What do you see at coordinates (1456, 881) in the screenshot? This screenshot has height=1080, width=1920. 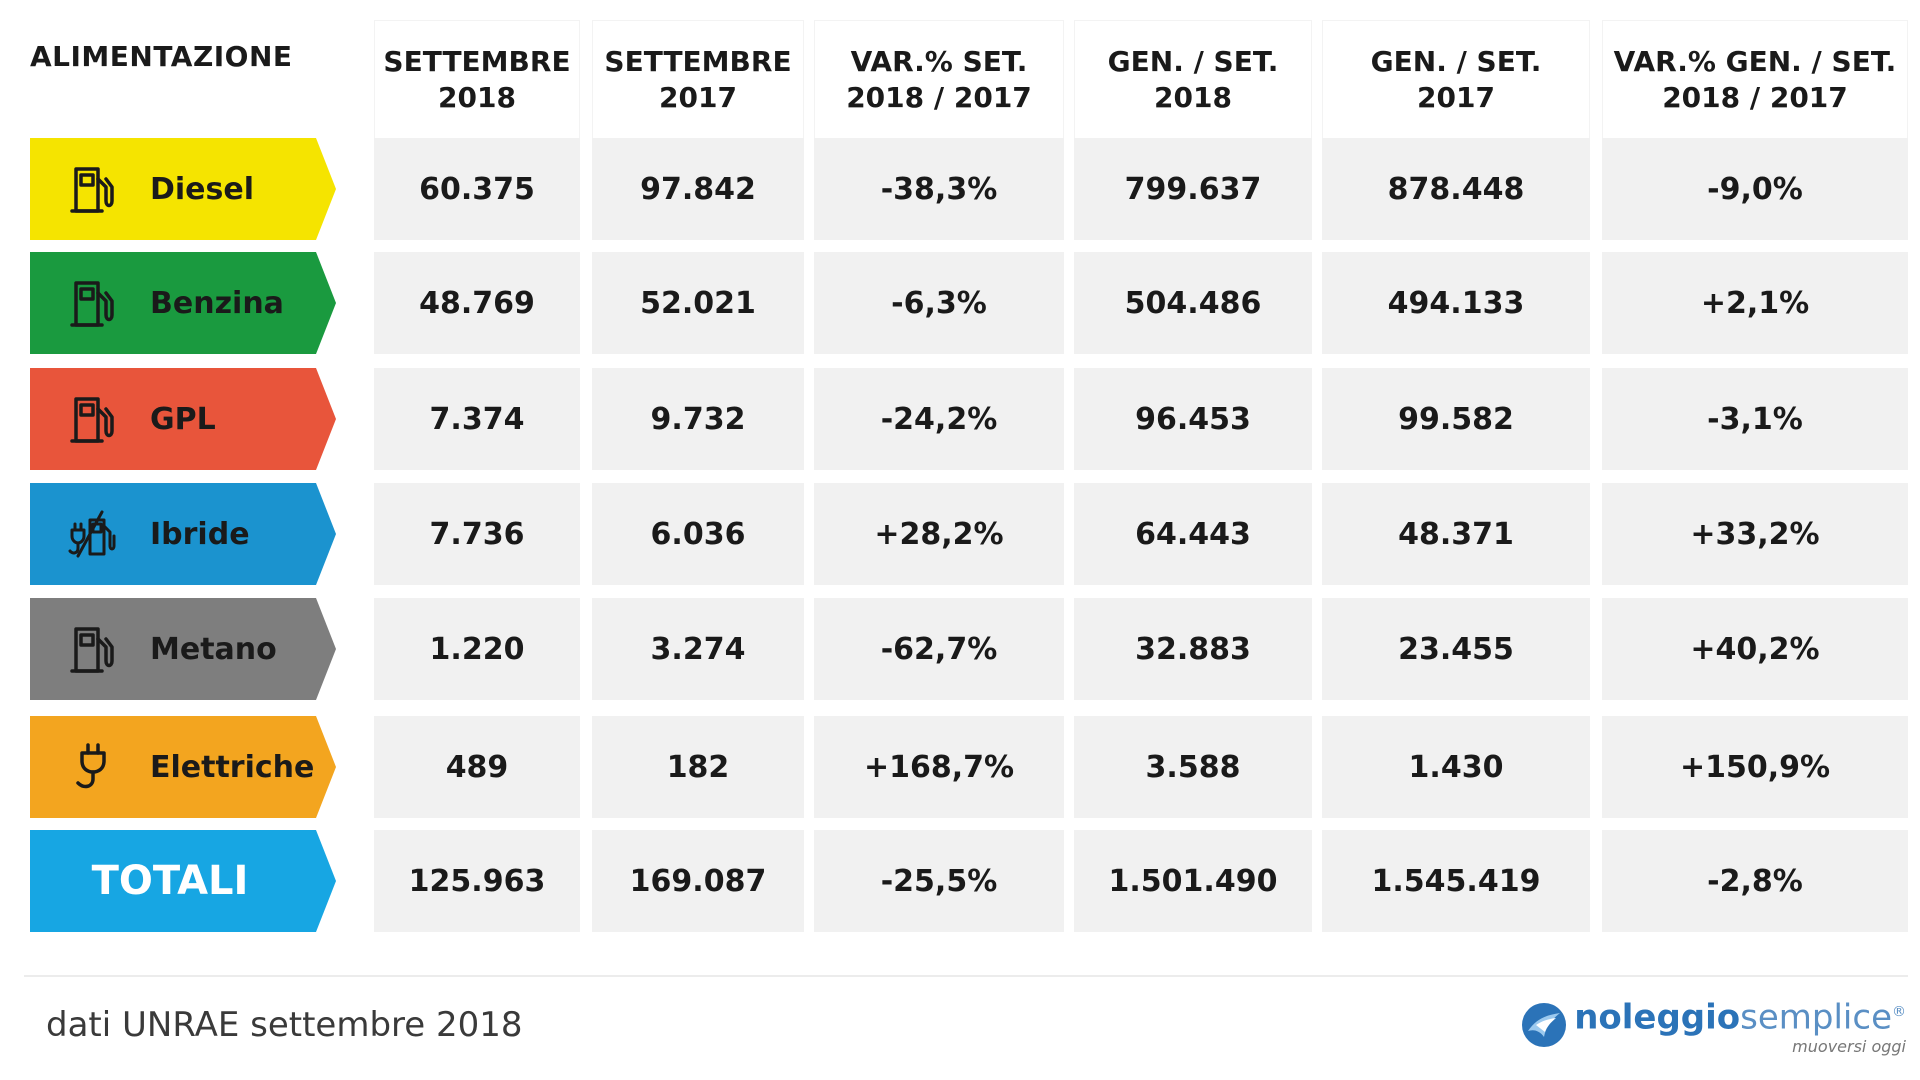 I see `table-cell: 1.545.419` at bounding box center [1456, 881].